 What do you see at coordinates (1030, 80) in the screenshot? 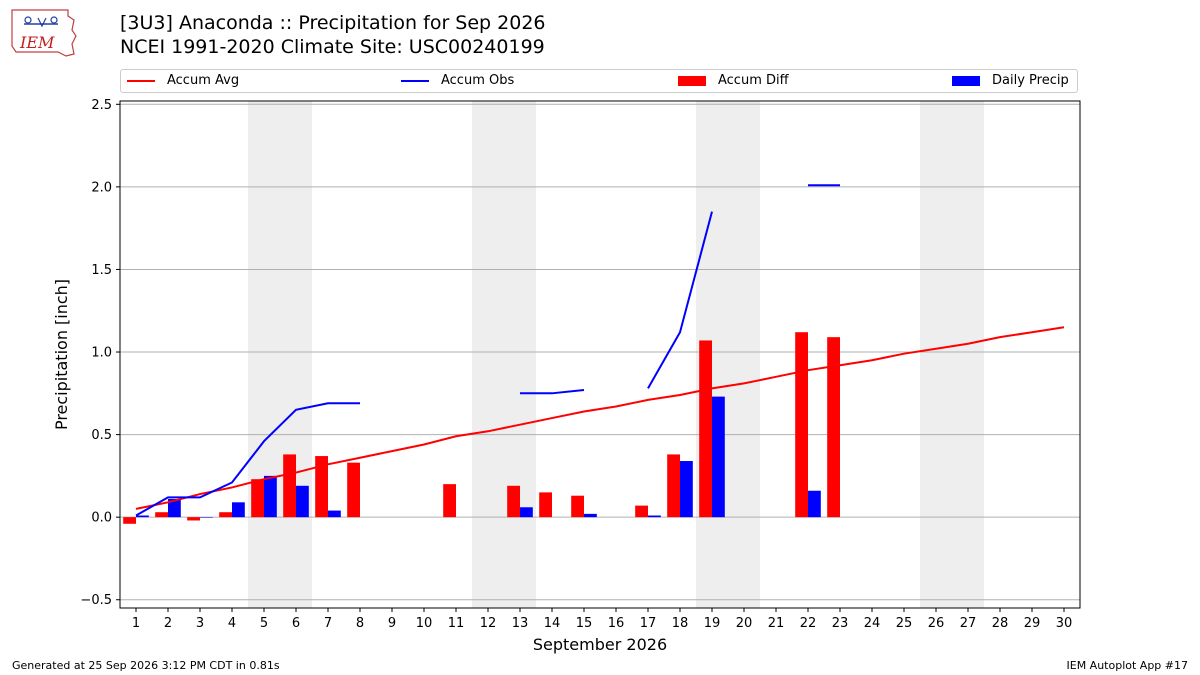
I see `legend-label-daily-precip: Daily Precip` at bounding box center [1030, 80].